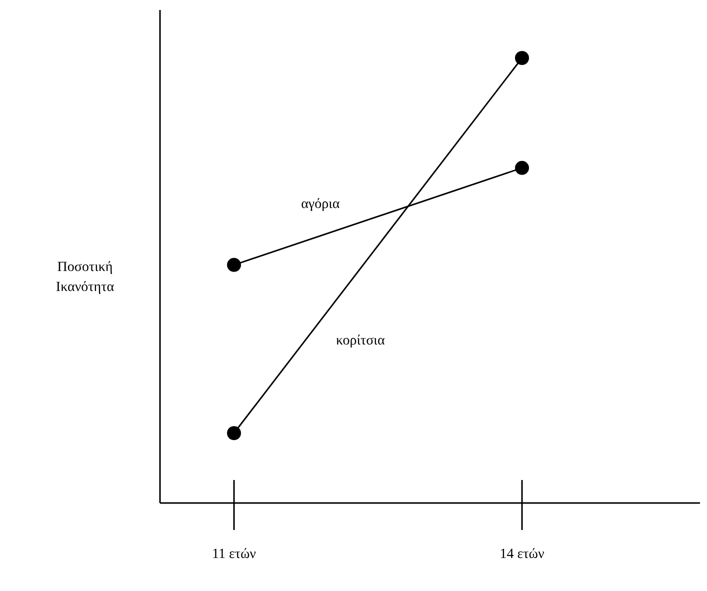 Image resolution: width=707 pixels, height=591 pixels. Describe the element at coordinates (361, 340) in the screenshot. I see `series-label: κορίτσια` at that location.